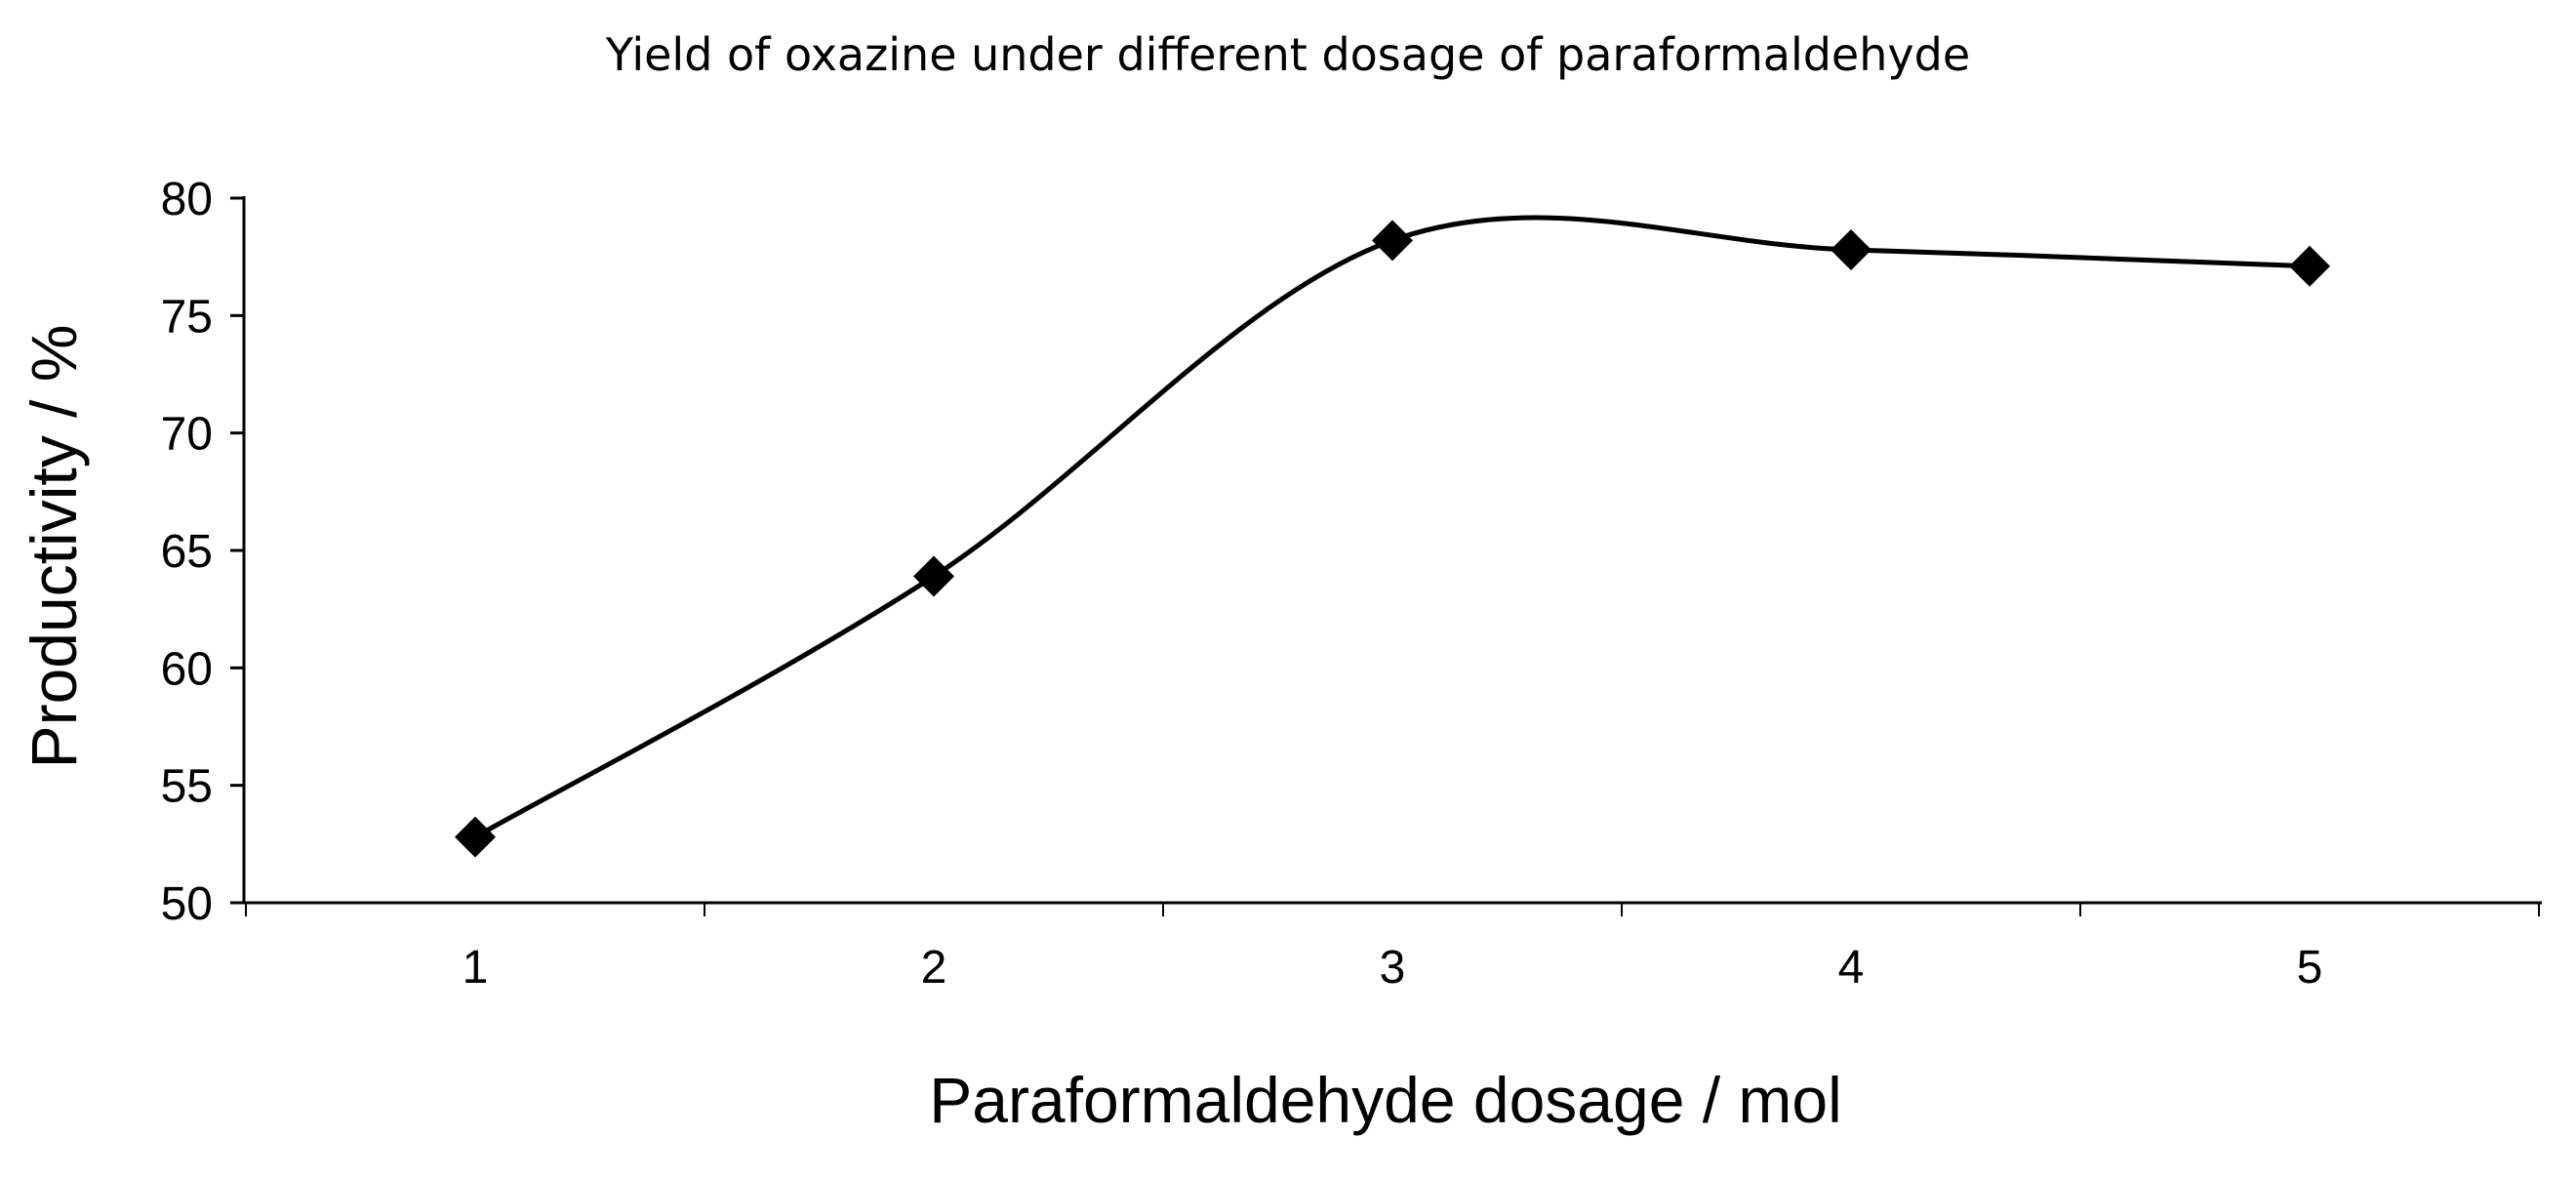 The image size is (2576, 1177). I want to click on y-tick-label: 75, so click(187, 317).